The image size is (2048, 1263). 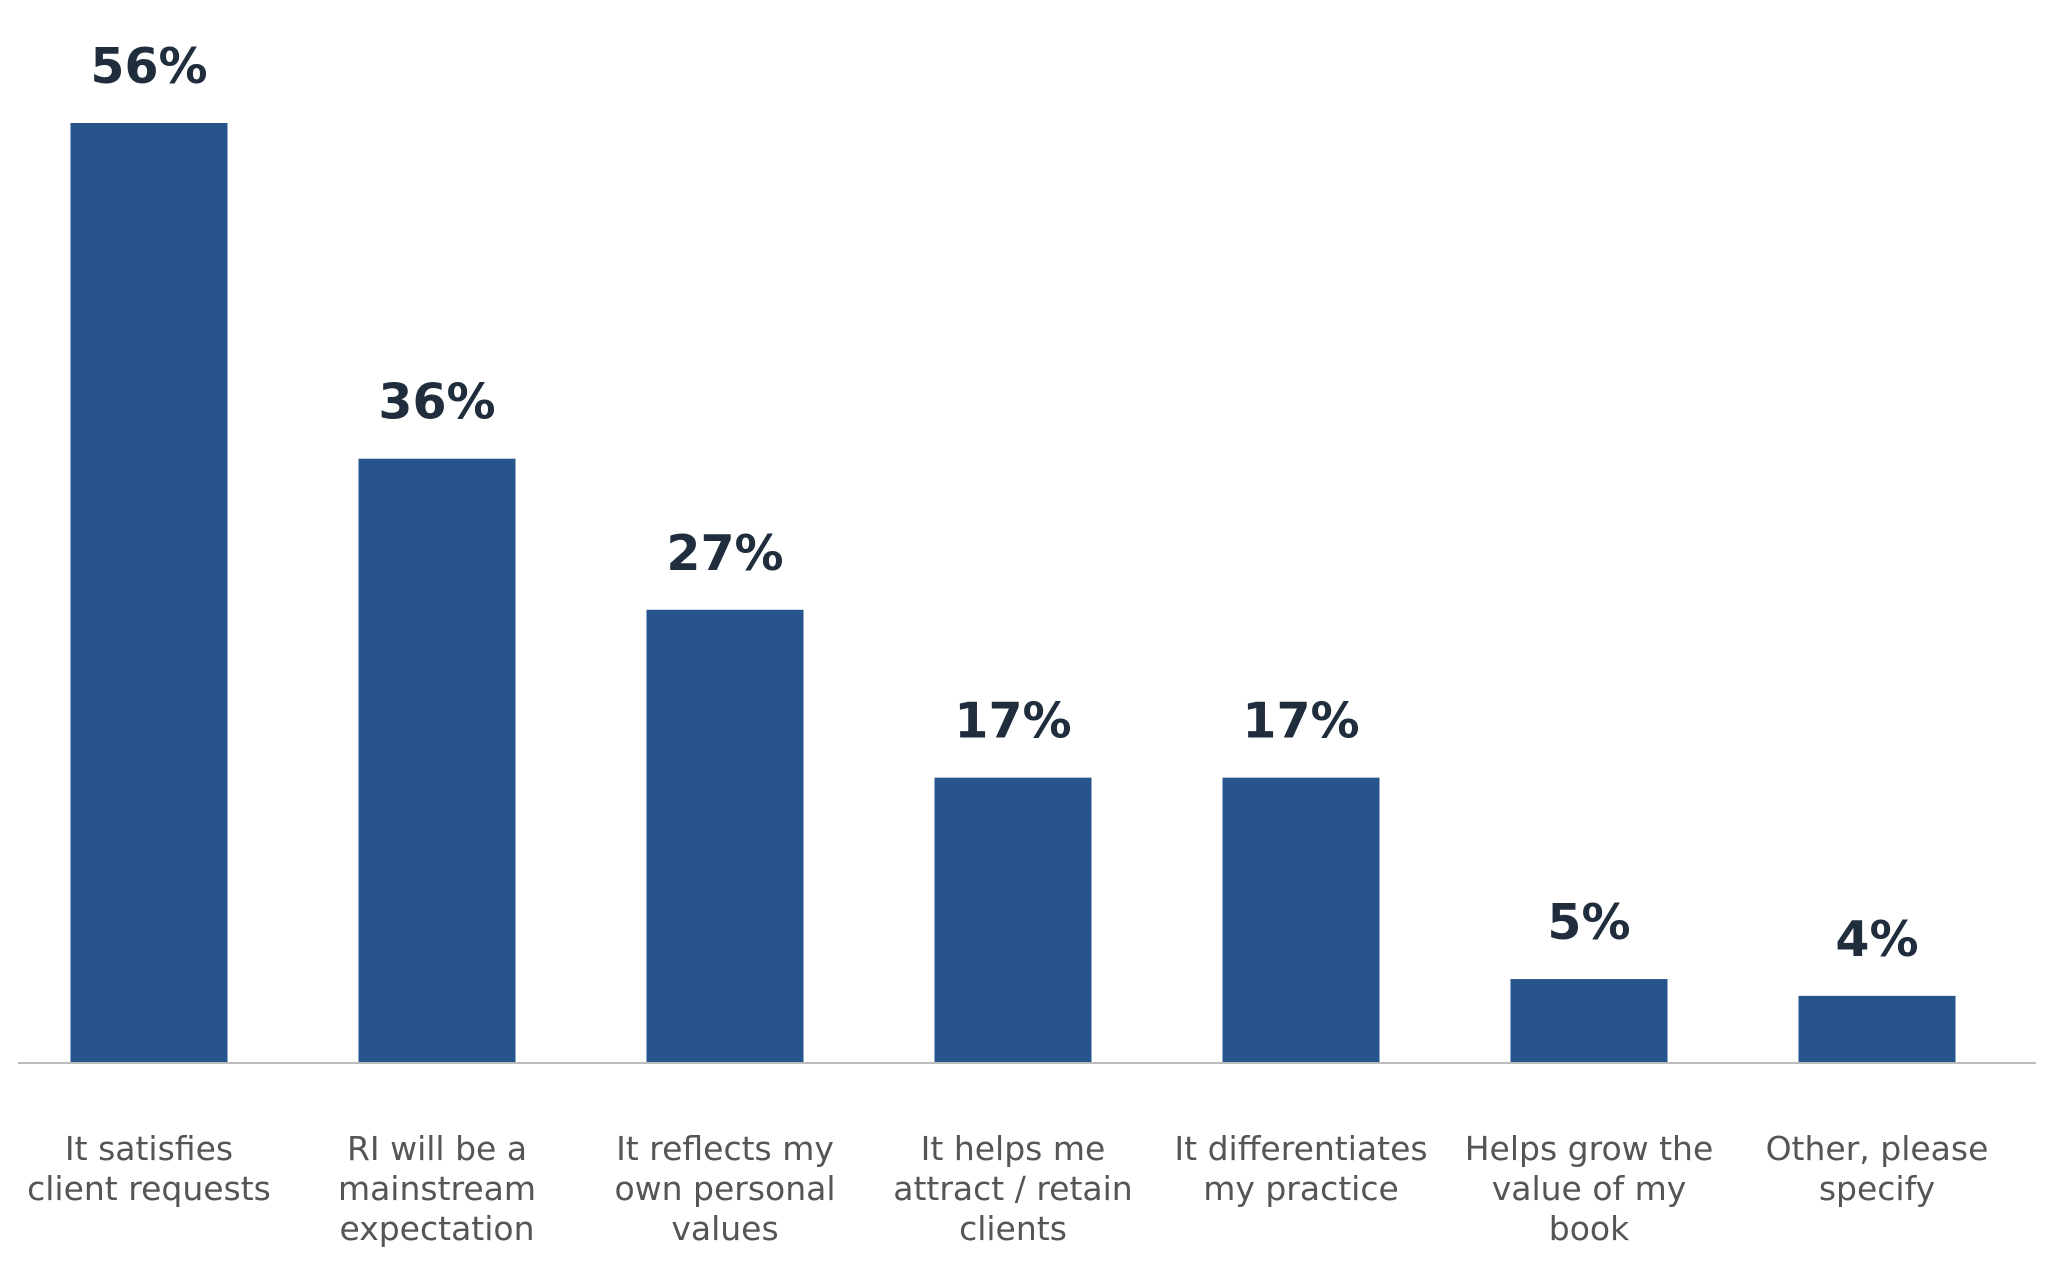 I want to click on category-label-5-line-0: Helps grow the, so click(x=1589, y=1148).